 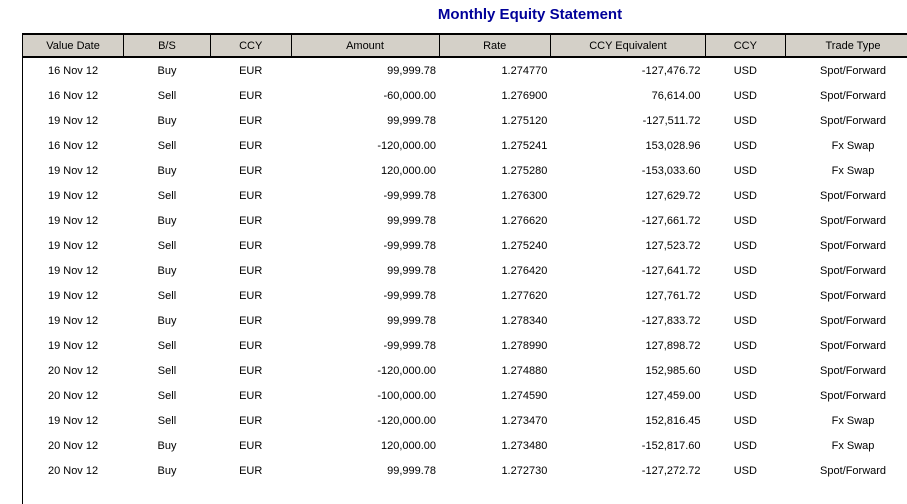 What do you see at coordinates (73, 45) in the screenshot?
I see `column-header-value_date: Value Date` at bounding box center [73, 45].